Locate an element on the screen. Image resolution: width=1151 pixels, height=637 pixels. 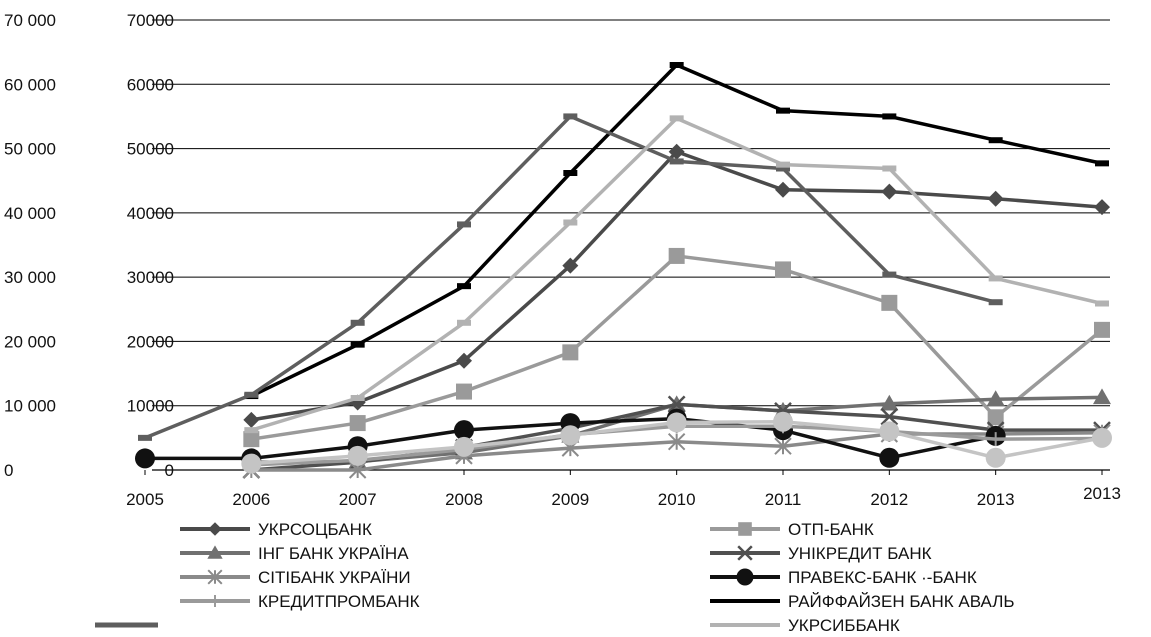
legend-item: РАЙФФАЙЗЕН БАНК АВАЛЬ is located at coordinates (862, 601).